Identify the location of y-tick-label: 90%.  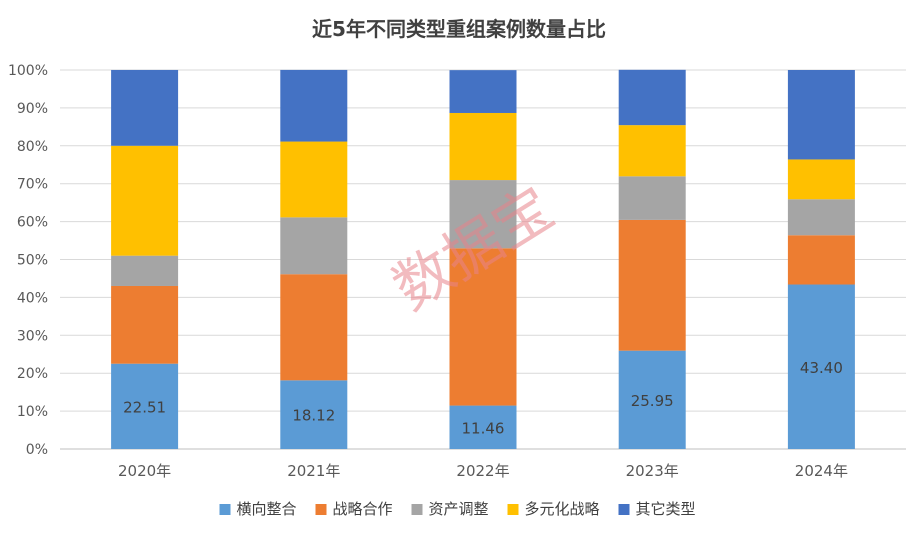
(32, 109).